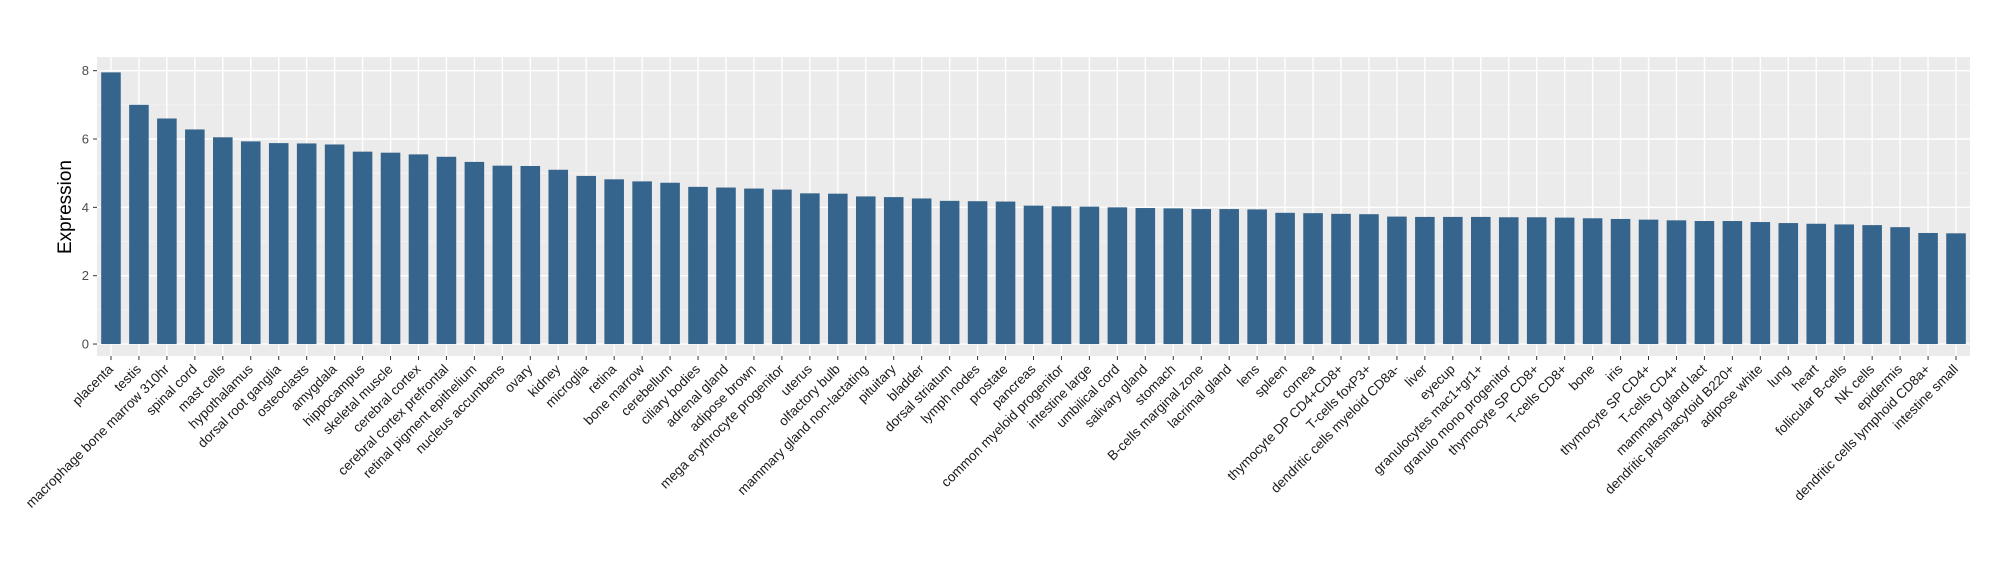  What do you see at coordinates (1779, 376) in the screenshot?
I see `x-tick-label: lung` at bounding box center [1779, 376].